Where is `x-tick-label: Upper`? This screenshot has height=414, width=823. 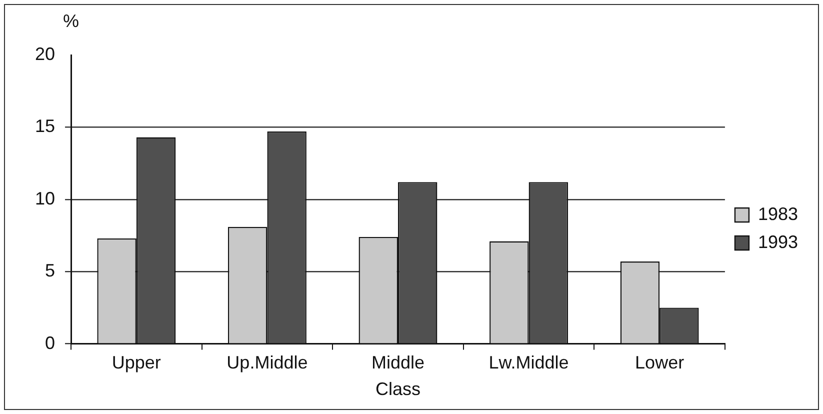 x-tick-label: Upper is located at coordinates (136, 362).